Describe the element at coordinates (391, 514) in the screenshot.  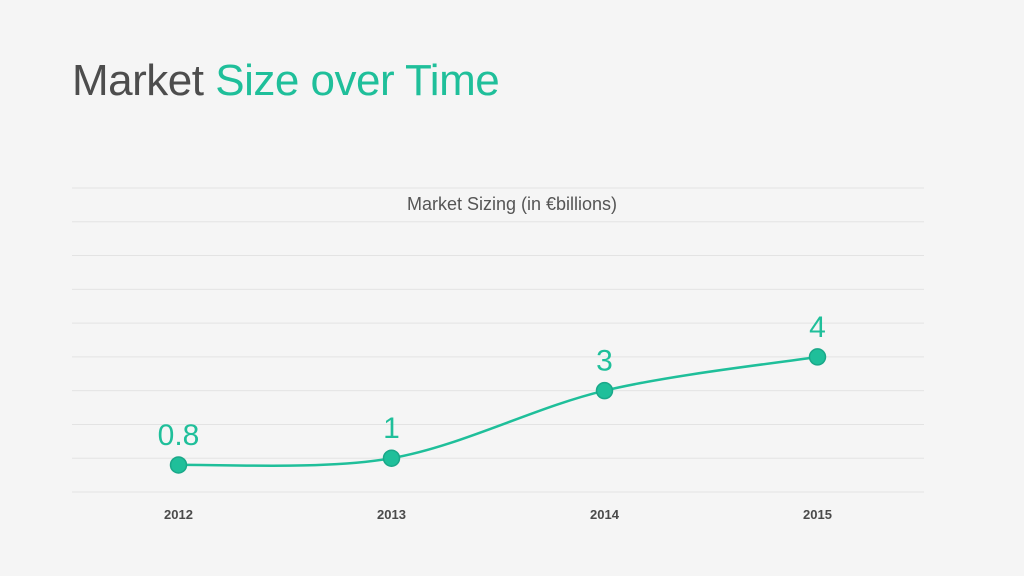
I see `x-tick-label: 2013` at that location.